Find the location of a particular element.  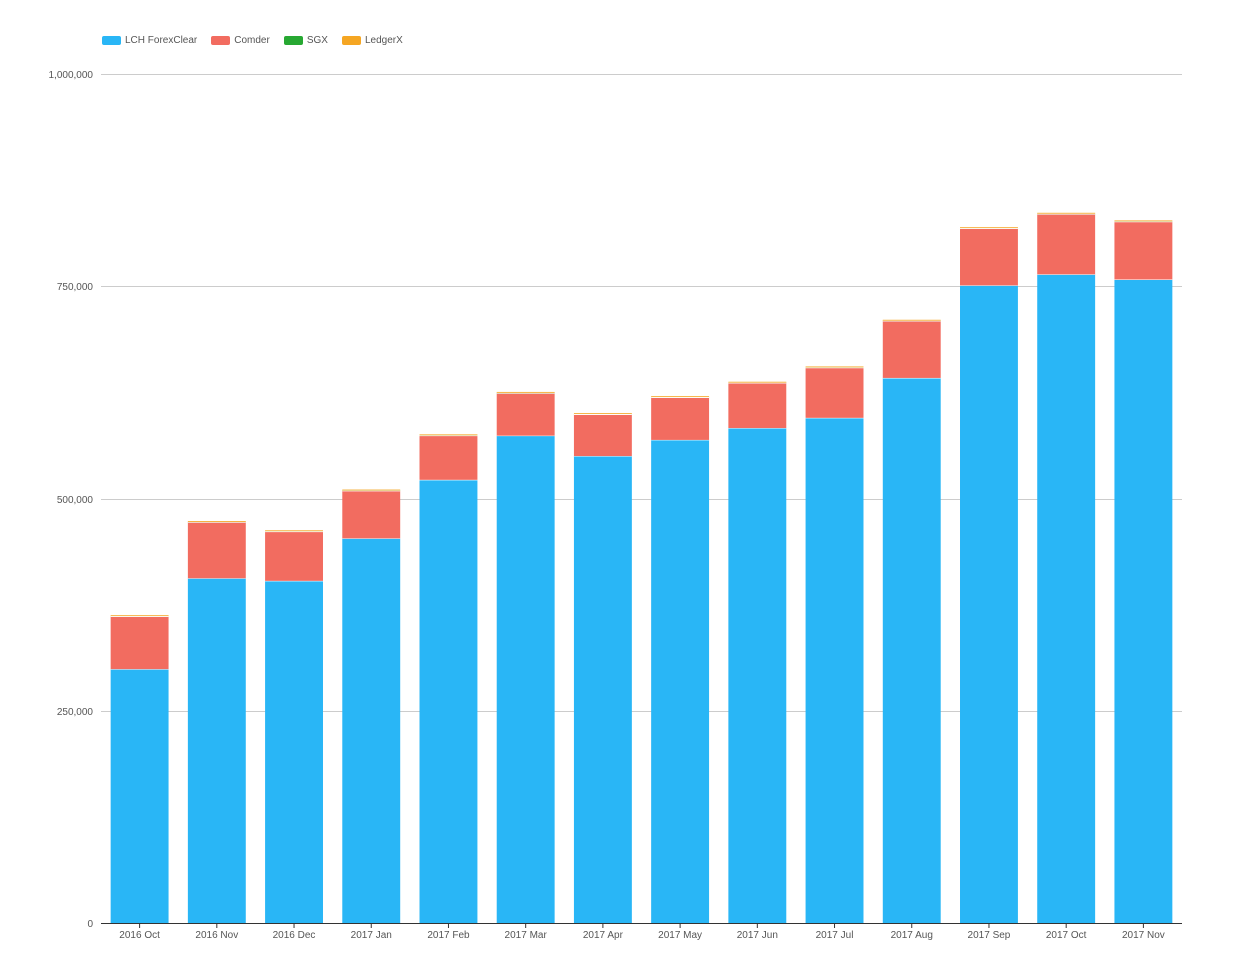

x-tick-label: 2017 Jun is located at coordinates (757, 935).